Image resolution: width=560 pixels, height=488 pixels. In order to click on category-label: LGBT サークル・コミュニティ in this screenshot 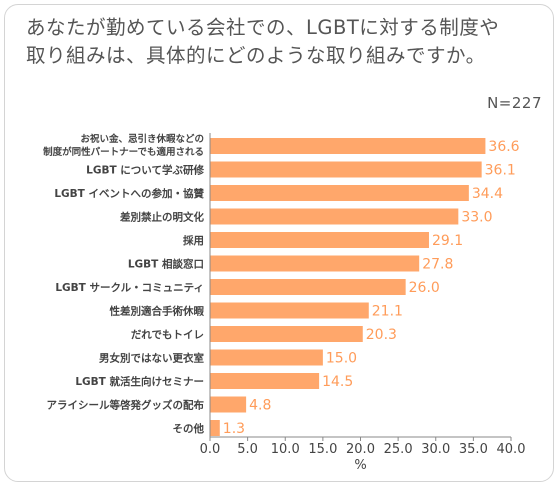, I will do `click(129, 288)`.